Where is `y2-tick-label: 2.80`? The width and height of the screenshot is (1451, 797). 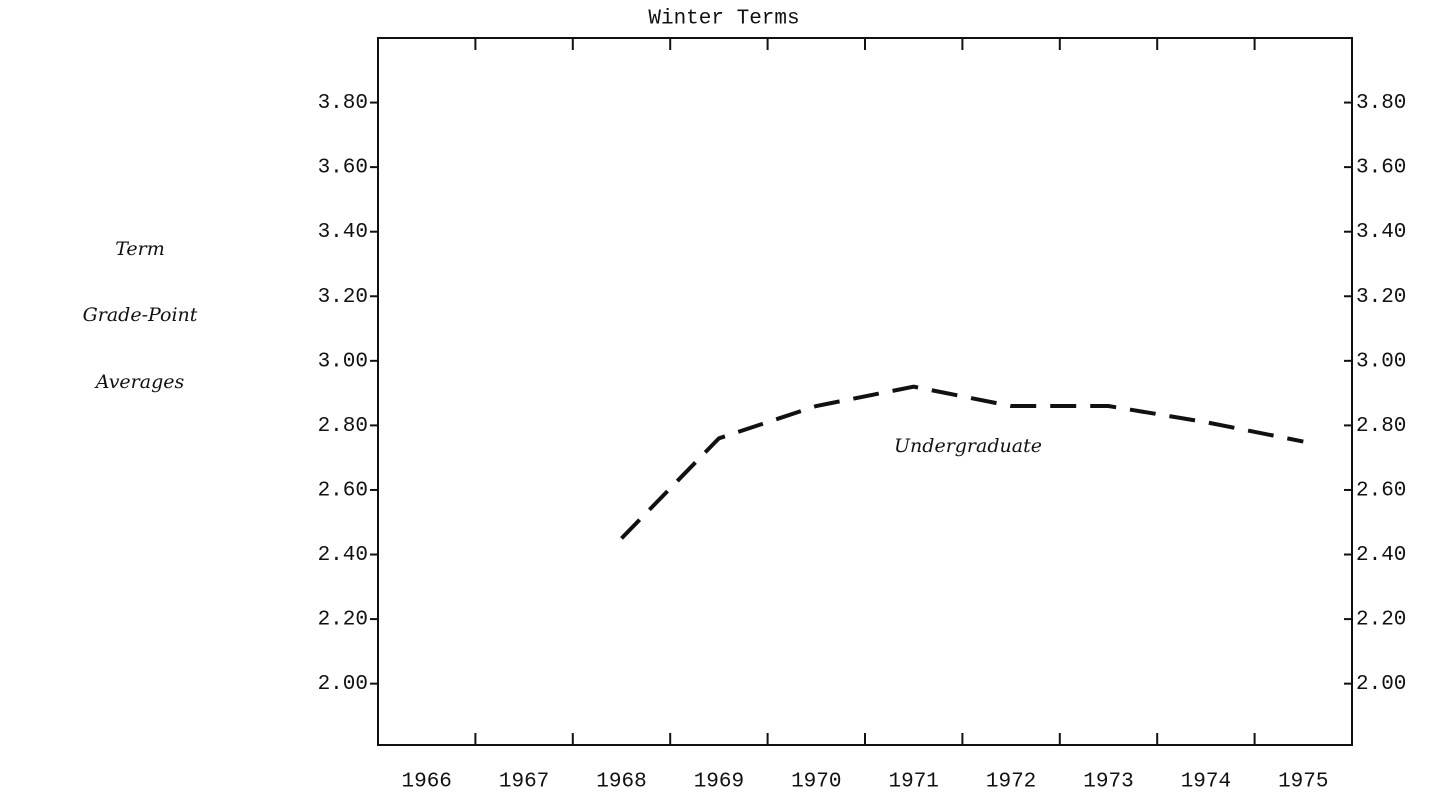 y2-tick-label: 2.80 is located at coordinates (1381, 426).